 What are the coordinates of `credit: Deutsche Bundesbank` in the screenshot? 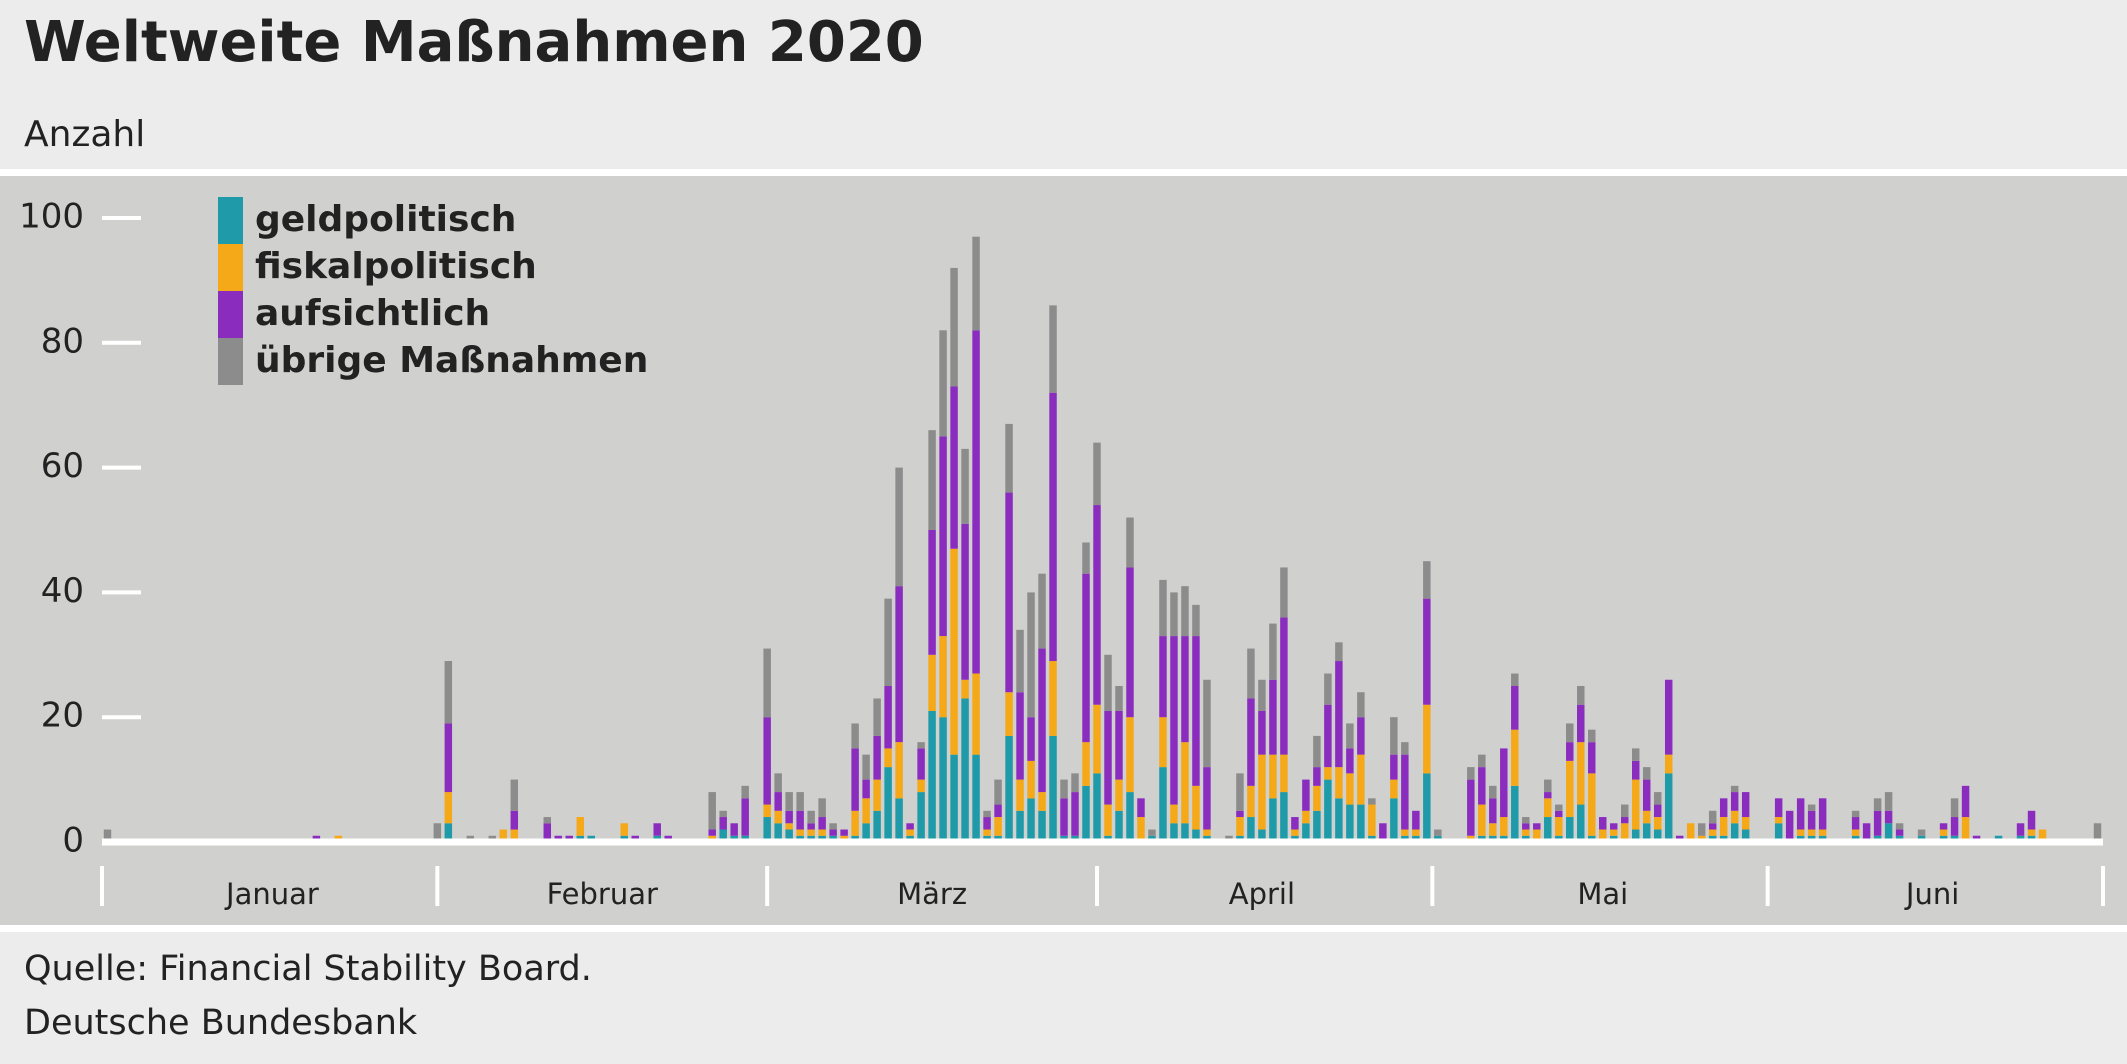 It's located at (221, 1023).